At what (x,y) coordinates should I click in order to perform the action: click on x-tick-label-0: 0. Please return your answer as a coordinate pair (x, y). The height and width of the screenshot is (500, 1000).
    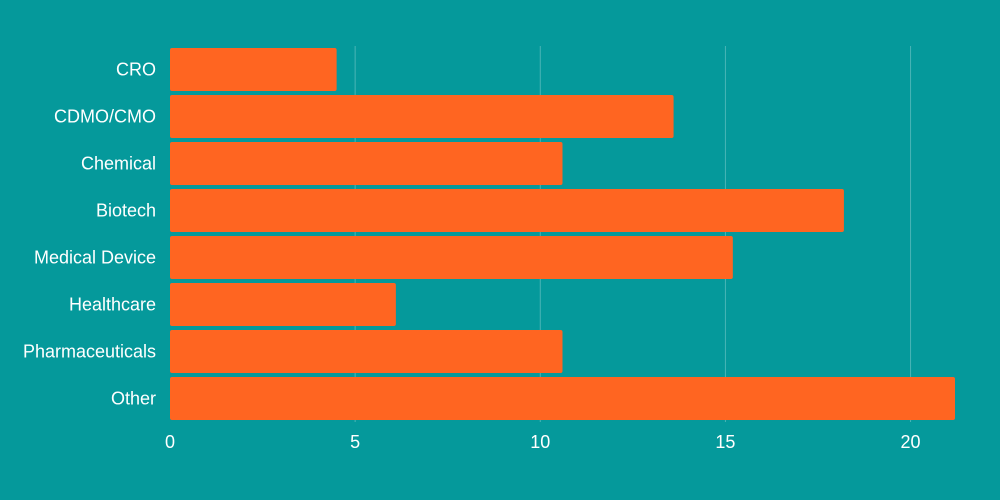
    Looking at the image, I should click on (170, 442).